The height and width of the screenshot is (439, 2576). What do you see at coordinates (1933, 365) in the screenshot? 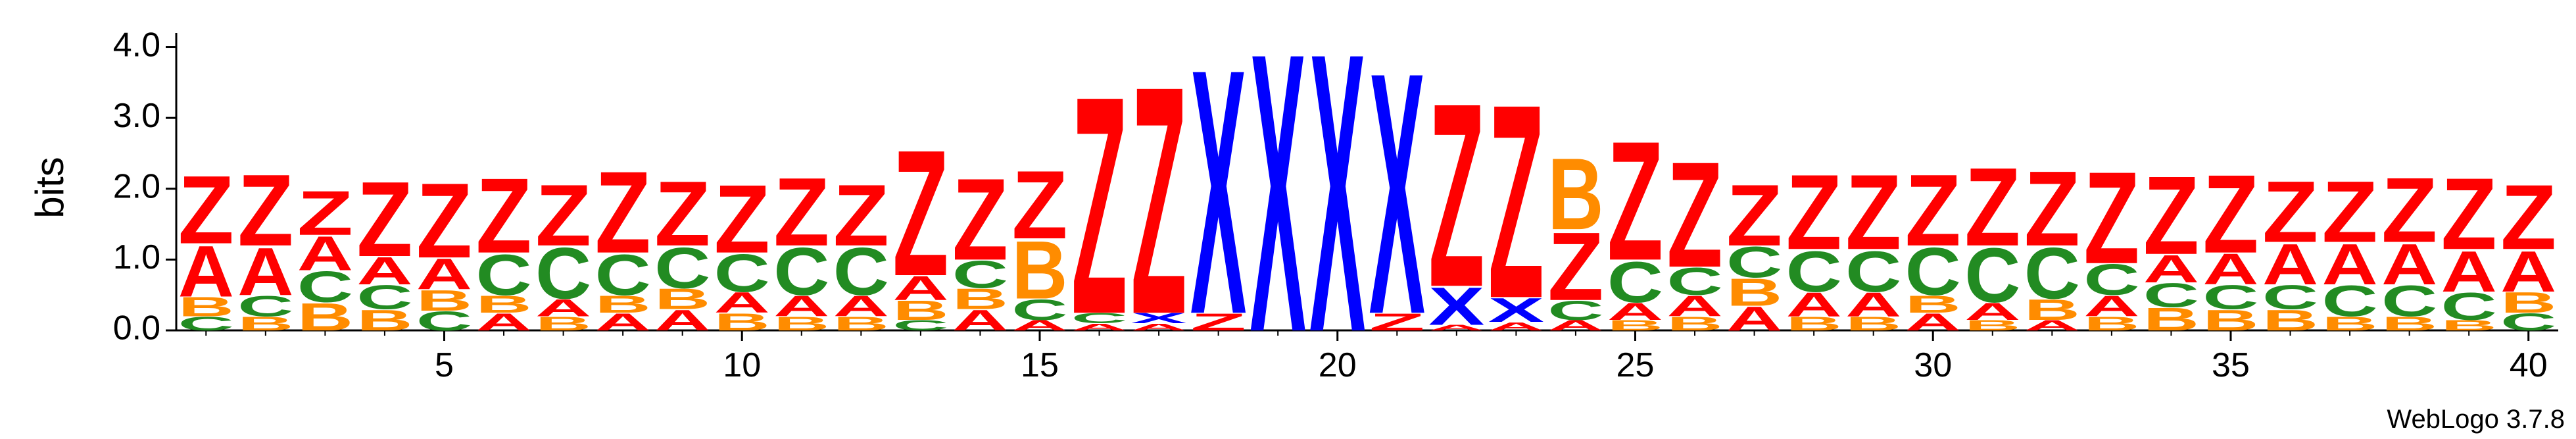
I see `x-tick-label: 30` at bounding box center [1933, 365].